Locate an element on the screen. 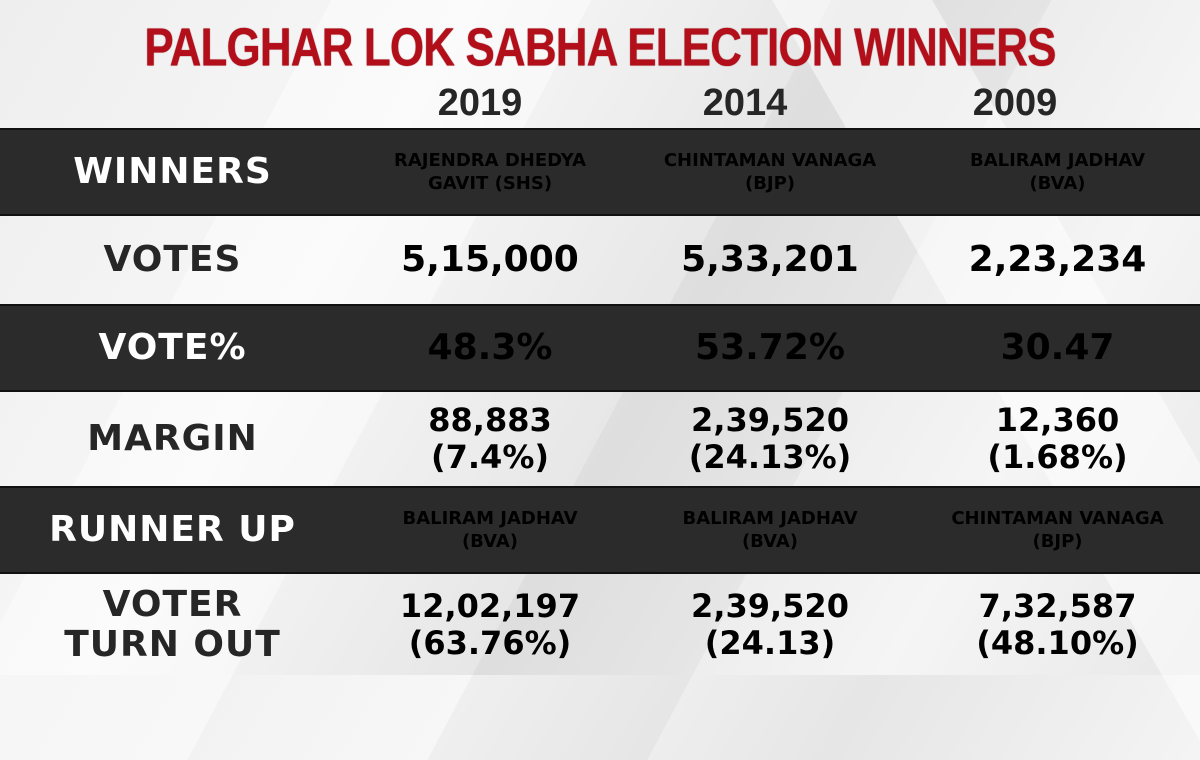 The image size is (1200, 760). row-label: VOTE% is located at coordinates (172, 347).